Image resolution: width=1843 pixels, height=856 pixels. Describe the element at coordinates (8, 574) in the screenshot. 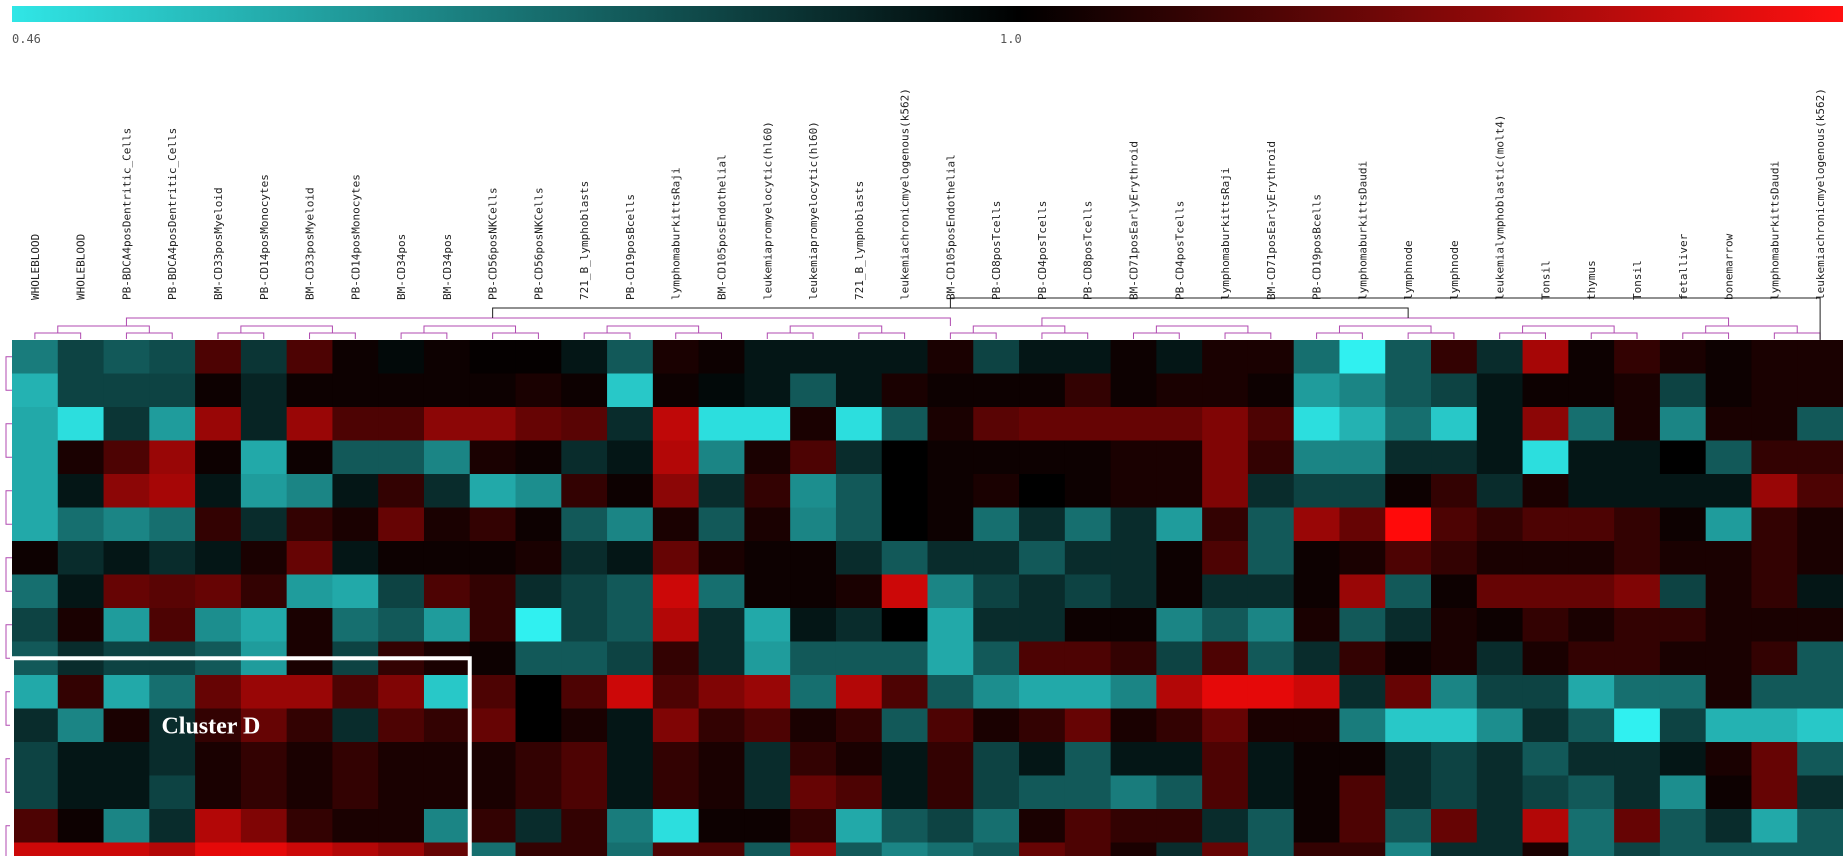

I see `row-dendrogram-branch` at that location.